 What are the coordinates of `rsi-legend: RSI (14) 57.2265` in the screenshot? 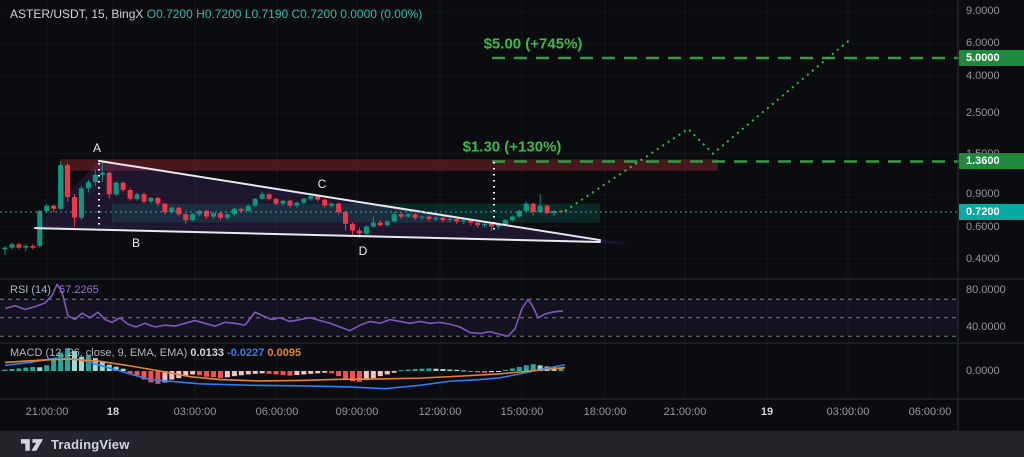 It's located at (54, 290).